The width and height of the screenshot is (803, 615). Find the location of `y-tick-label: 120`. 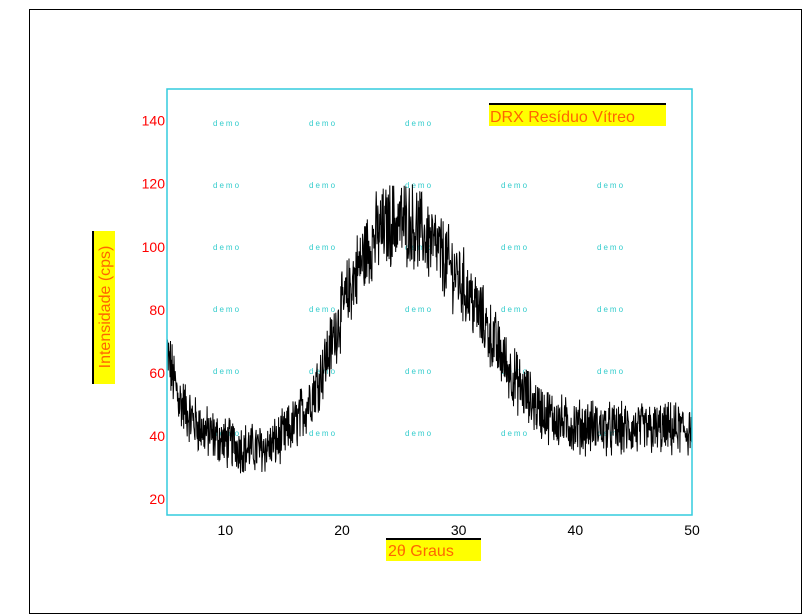

y-tick-label: 120 is located at coordinates (154, 184).